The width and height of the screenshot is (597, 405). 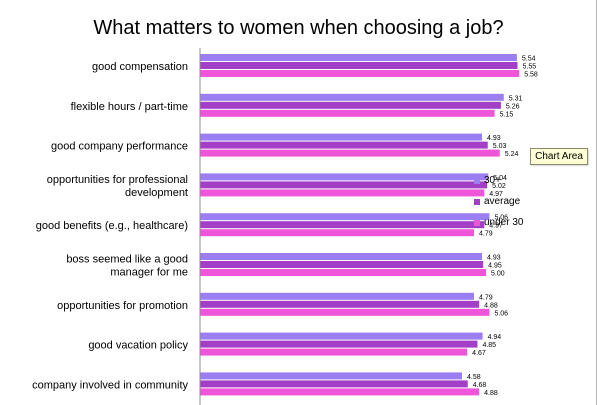 What do you see at coordinates (491, 393) in the screenshot?
I see `data-label-under-30: 4.88` at bounding box center [491, 393].